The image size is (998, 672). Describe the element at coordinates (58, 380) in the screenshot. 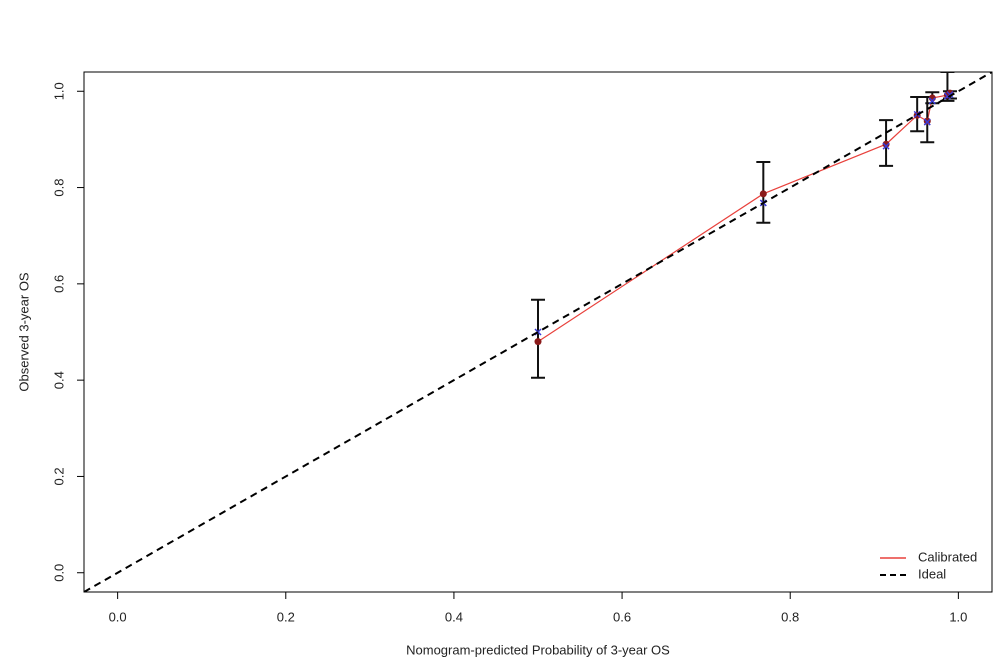

I see `y-tick-label: 0.4` at that location.